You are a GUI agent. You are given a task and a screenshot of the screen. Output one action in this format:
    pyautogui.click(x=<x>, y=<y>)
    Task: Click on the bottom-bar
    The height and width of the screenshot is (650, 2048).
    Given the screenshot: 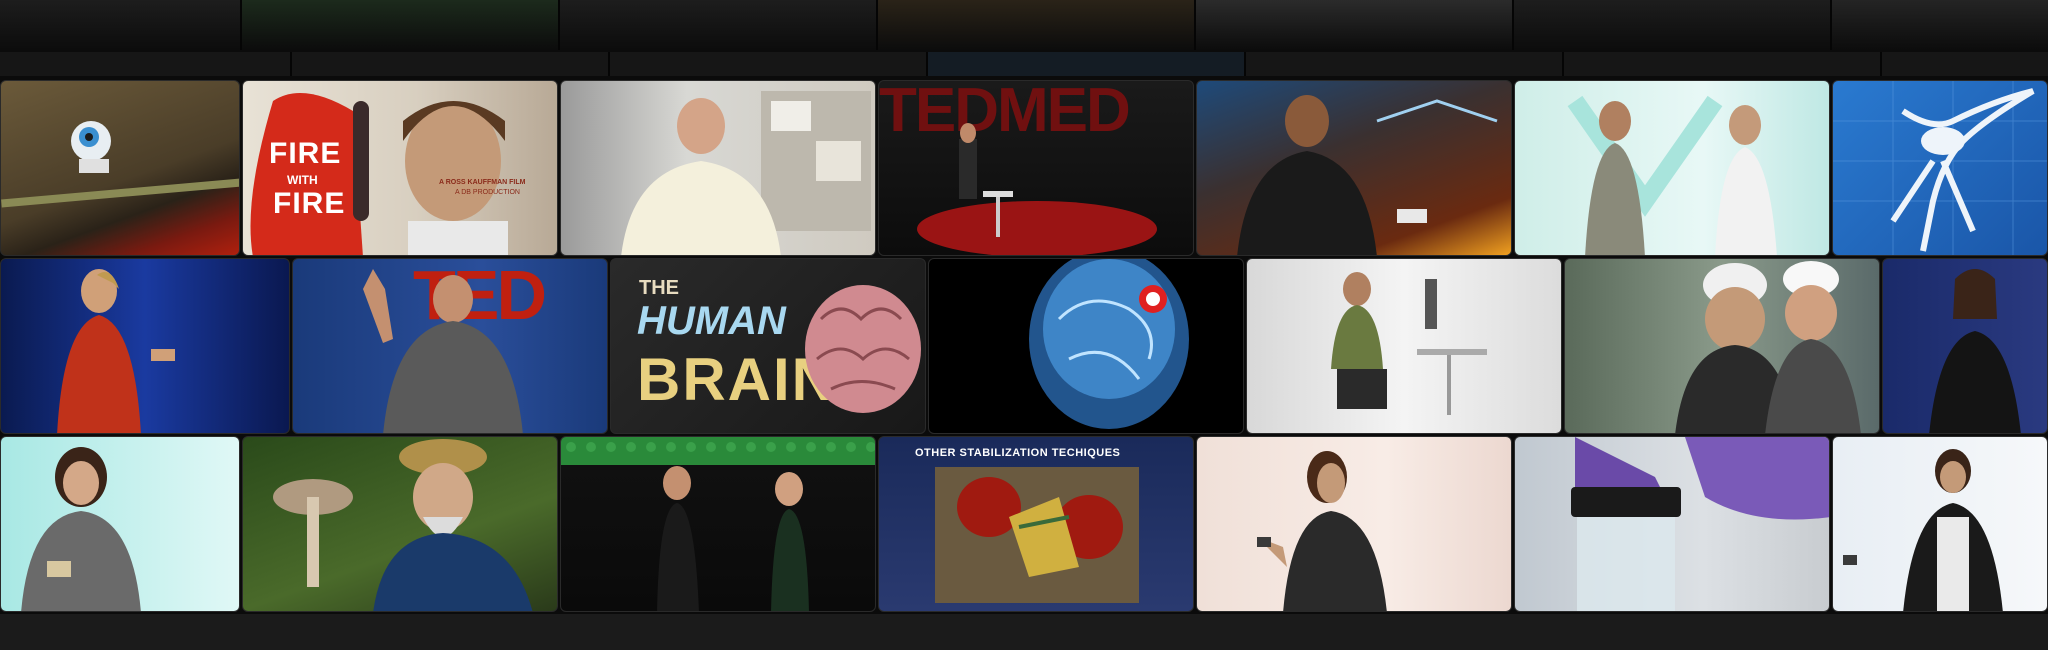 What is the action you would take?
    pyautogui.click(x=1024, y=632)
    